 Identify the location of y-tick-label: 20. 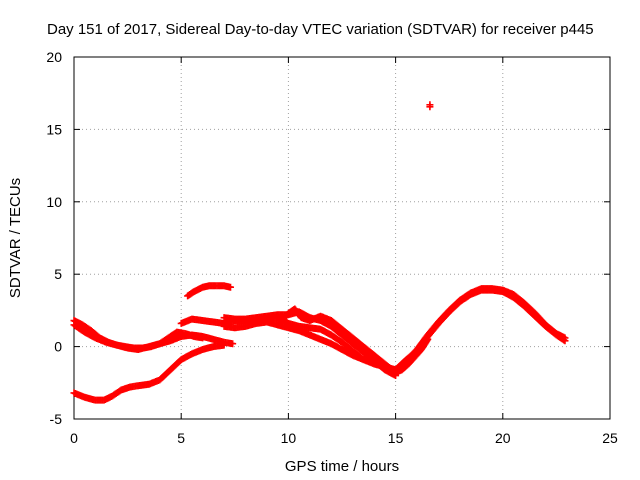
(54, 57).